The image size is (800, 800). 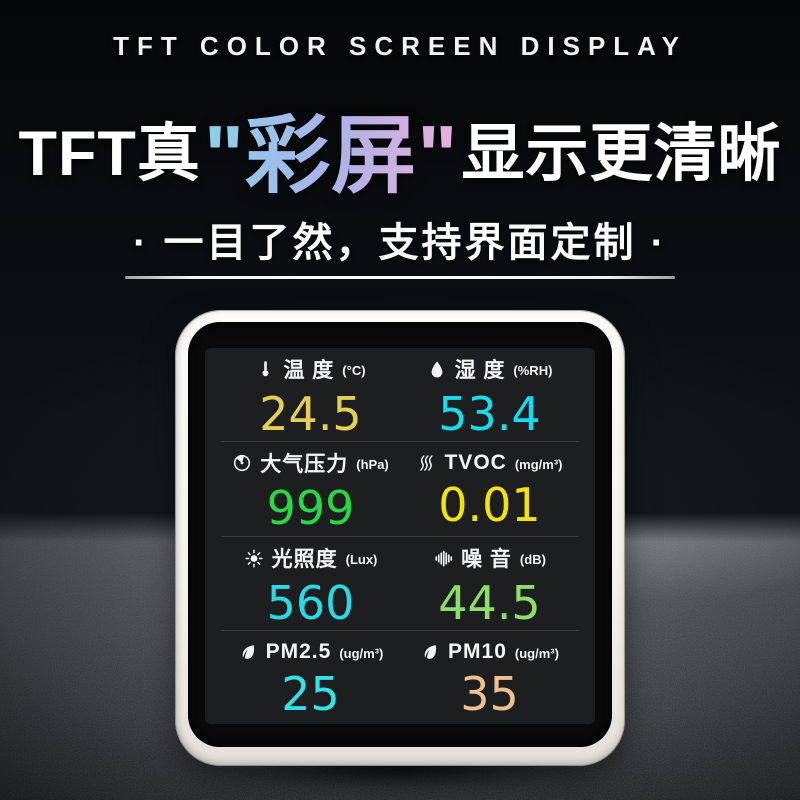 I want to click on sensor-value: 24.5, so click(x=310, y=414).